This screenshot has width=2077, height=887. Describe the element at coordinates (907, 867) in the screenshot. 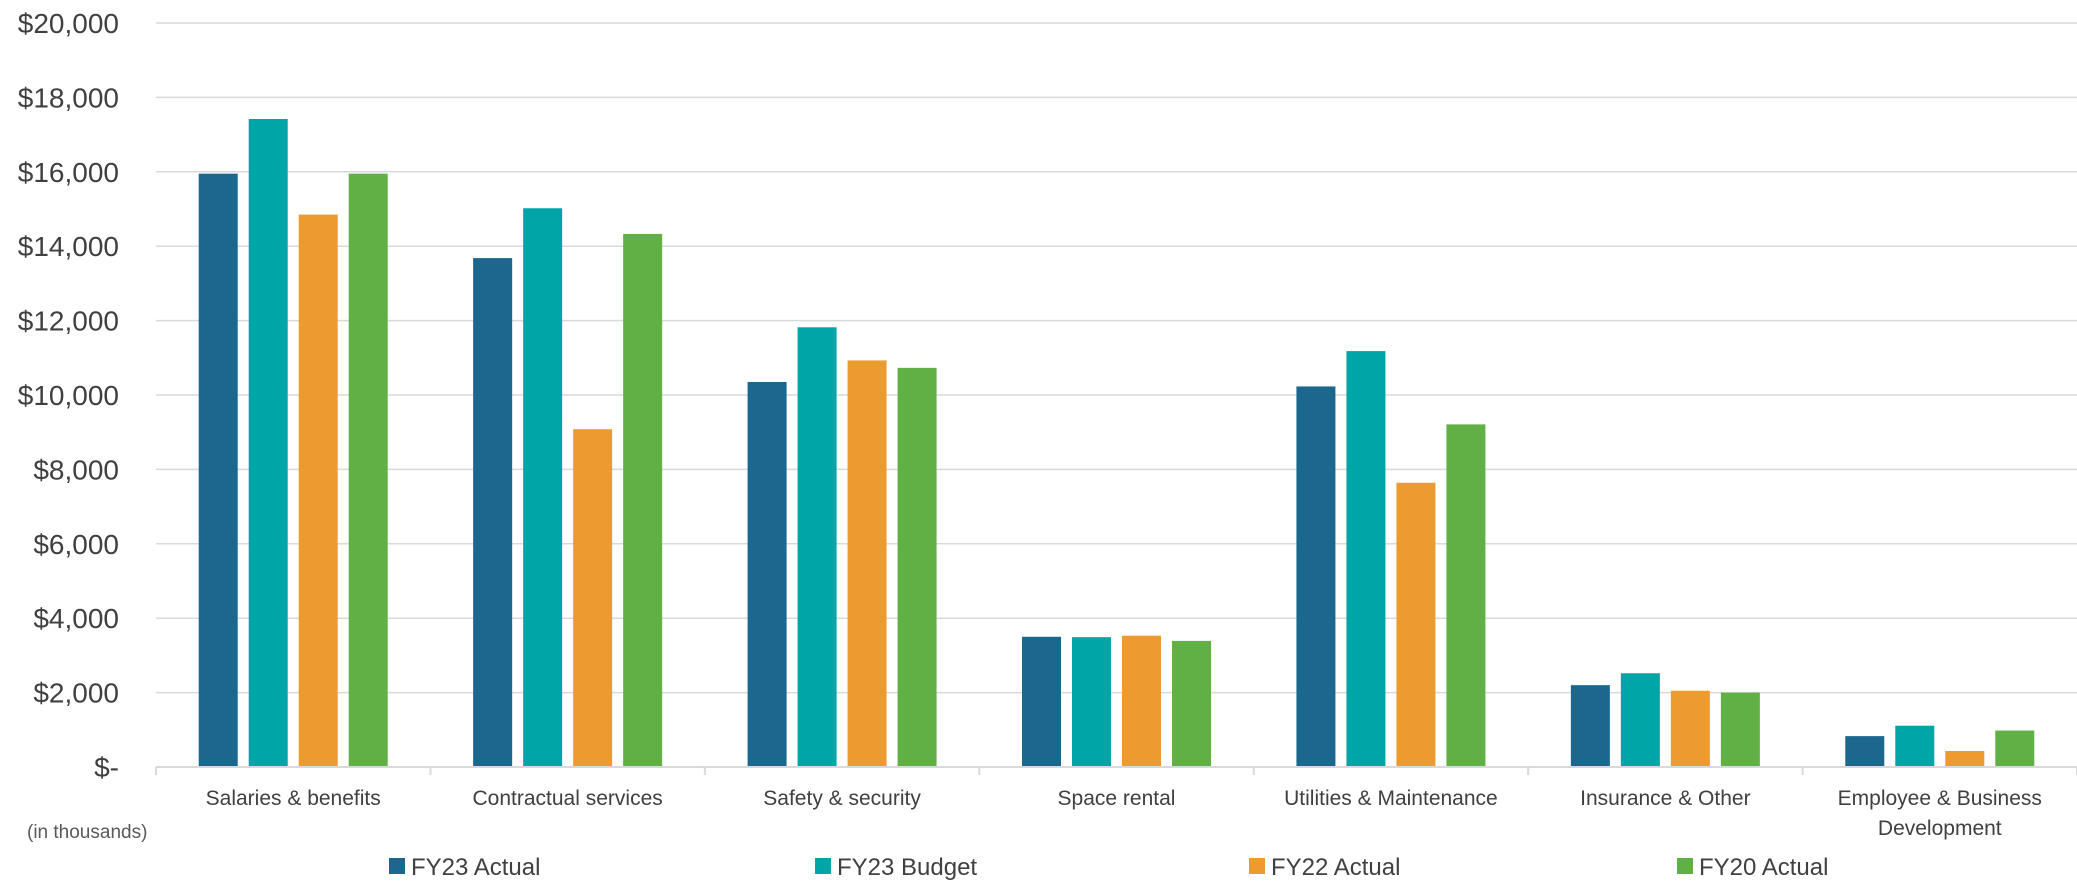

I see `legend-label: FY23 Budget` at that location.